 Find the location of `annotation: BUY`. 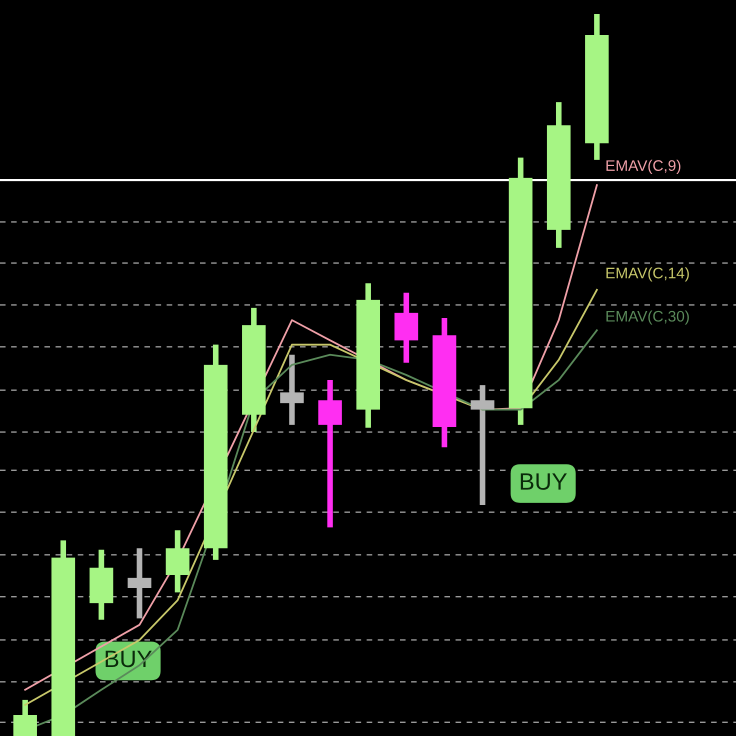

annotation: BUY is located at coordinates (543, 481).